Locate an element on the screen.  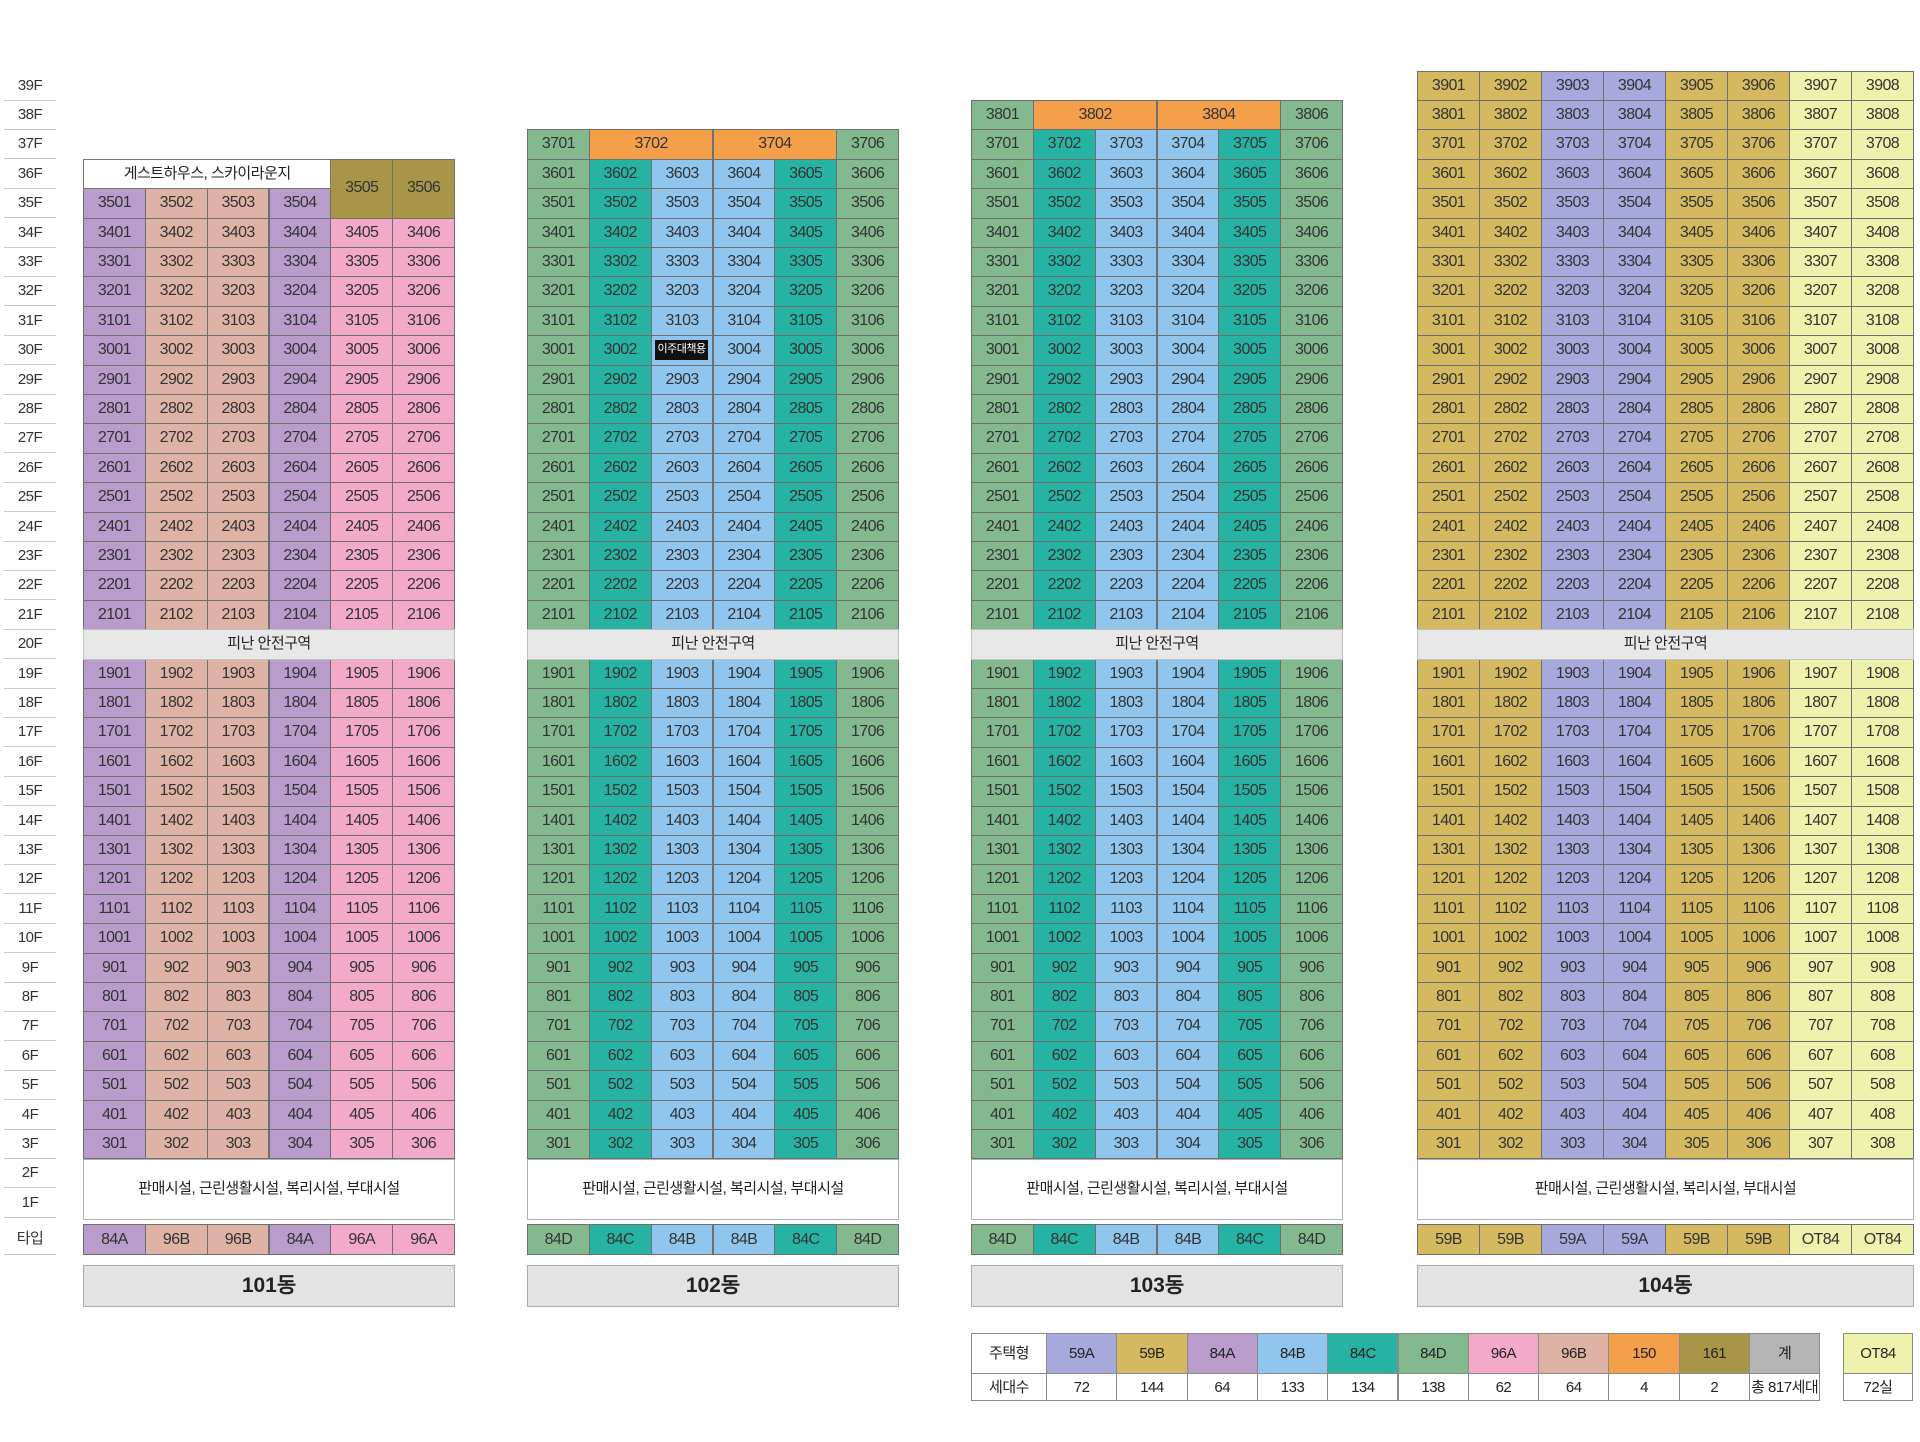
unit-cell: 401 is located at coordinates (1002, 1114).